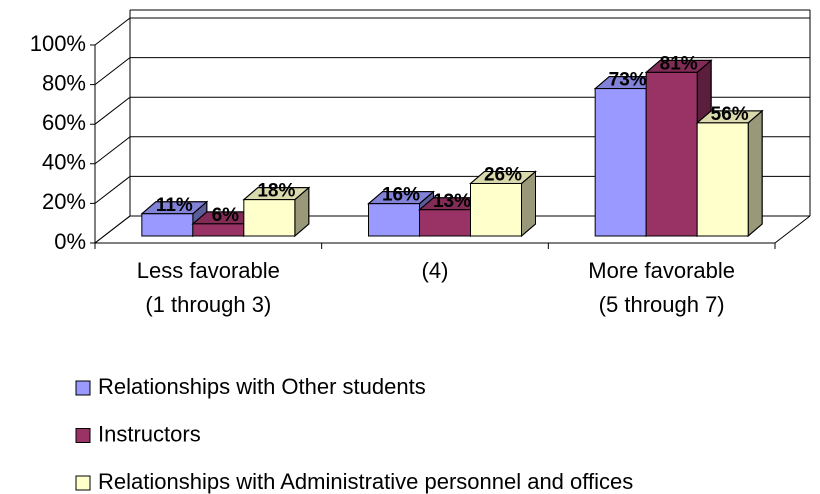 The width and height of the screenshot is (820, 494). I want to click on x-tick-label: More favorable (5 through 7), so click(661, 287).